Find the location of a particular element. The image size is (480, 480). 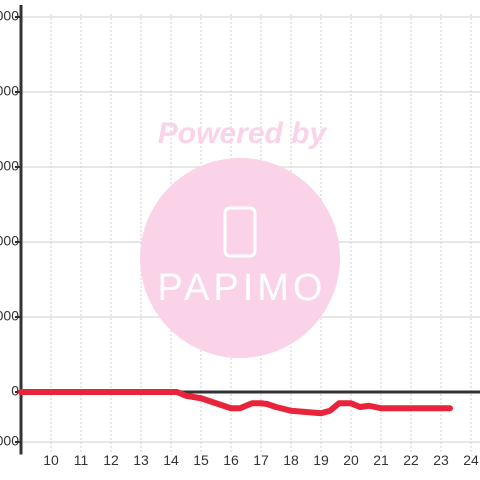

y-tick-label: 150,000 is located at coordinates (9, 16).